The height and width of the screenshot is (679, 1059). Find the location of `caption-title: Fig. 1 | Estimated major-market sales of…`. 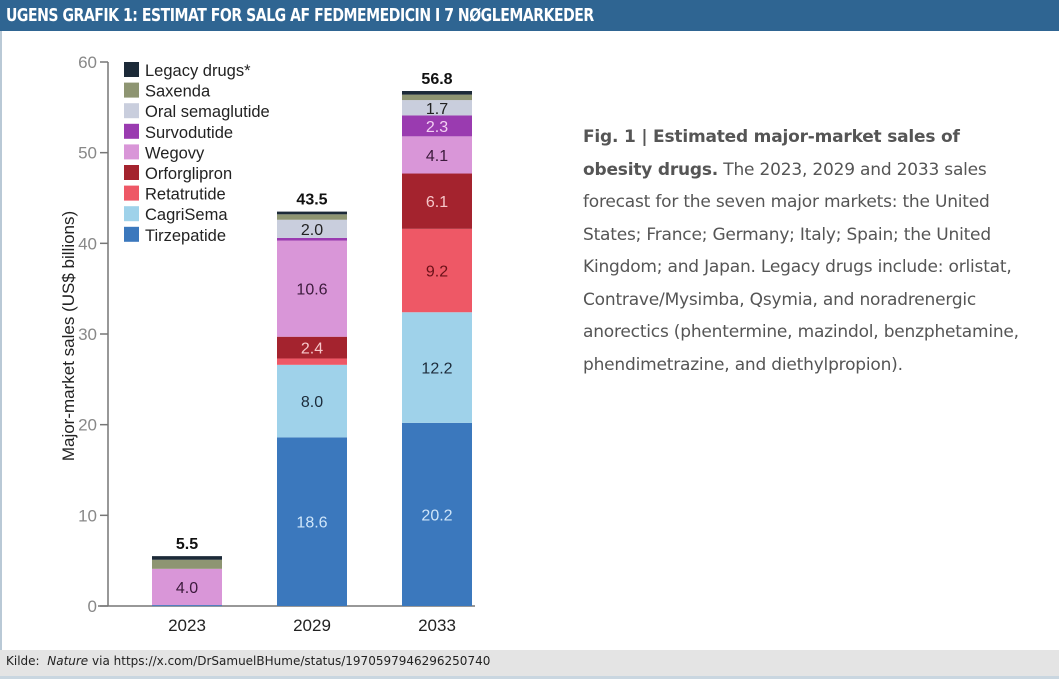

caption-title: Fig. 1 | Estimated major-market sales of… is located at coordinates (771, 153).